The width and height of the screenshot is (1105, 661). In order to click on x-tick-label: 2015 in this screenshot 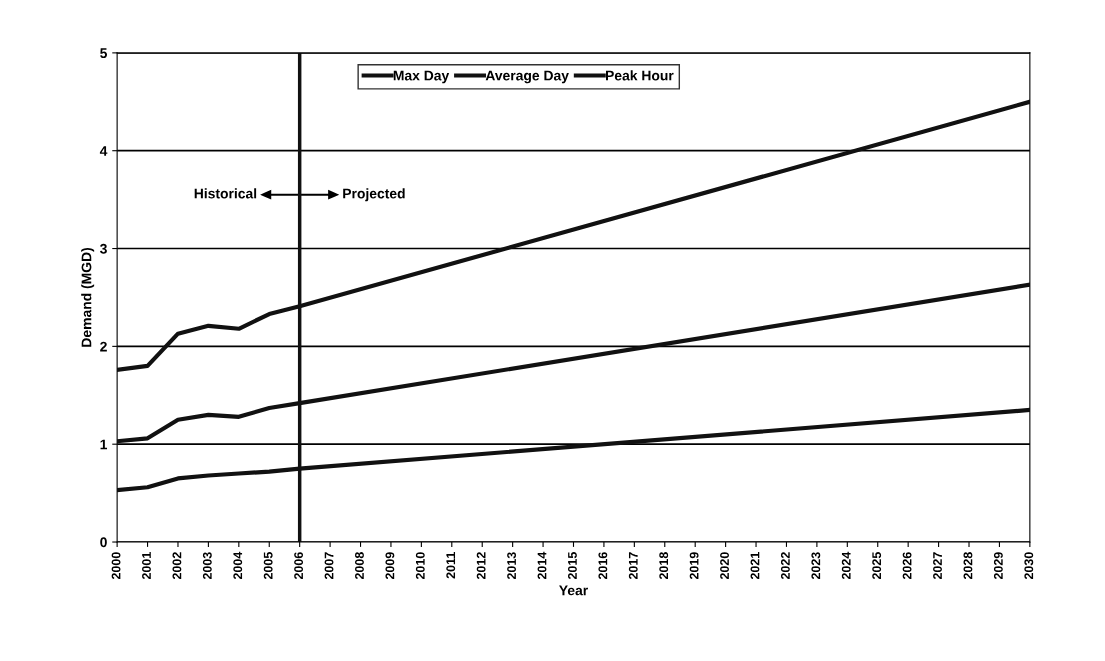, I will do `click(572, 566)`.